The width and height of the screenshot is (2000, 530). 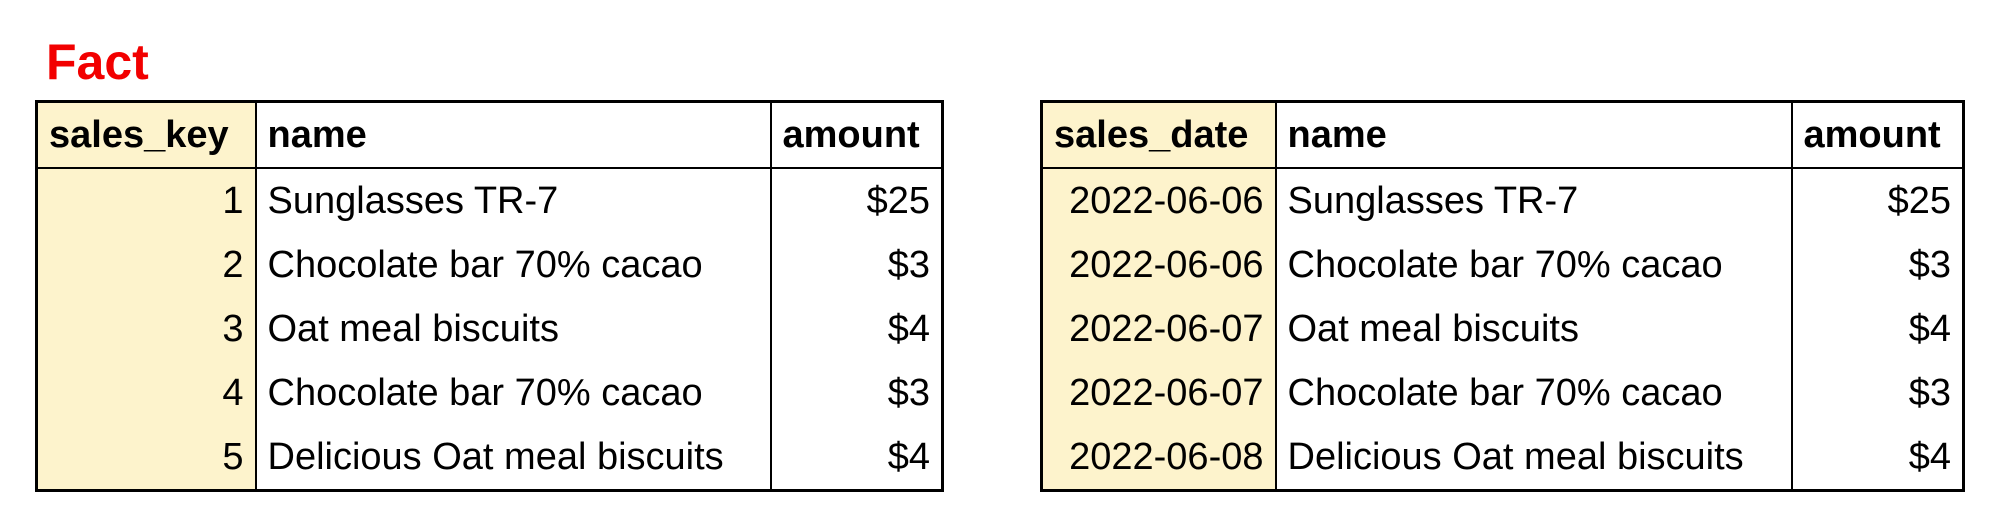 I want to click on table-row: 2022-06-06 Sunglasses TR-7 $25, so click(x=1502, y=200).